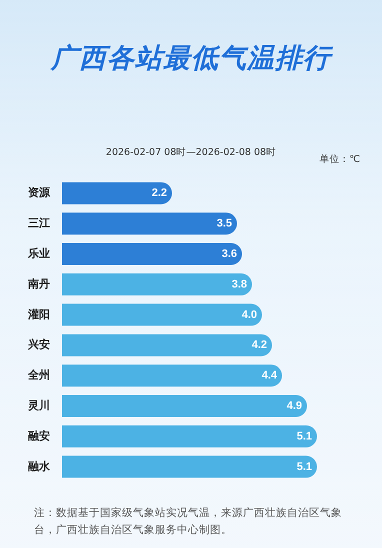  Describe the element at coordinates (38, 314) in the screenshot. I see `y-tick-label: 灌阳` at that location.